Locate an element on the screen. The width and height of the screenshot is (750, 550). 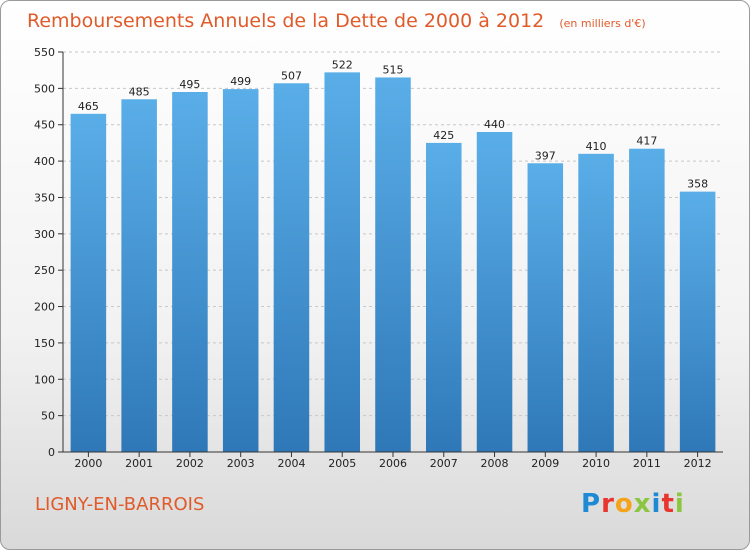
y-tick-label: 200 is located at coordinates (44, 307).